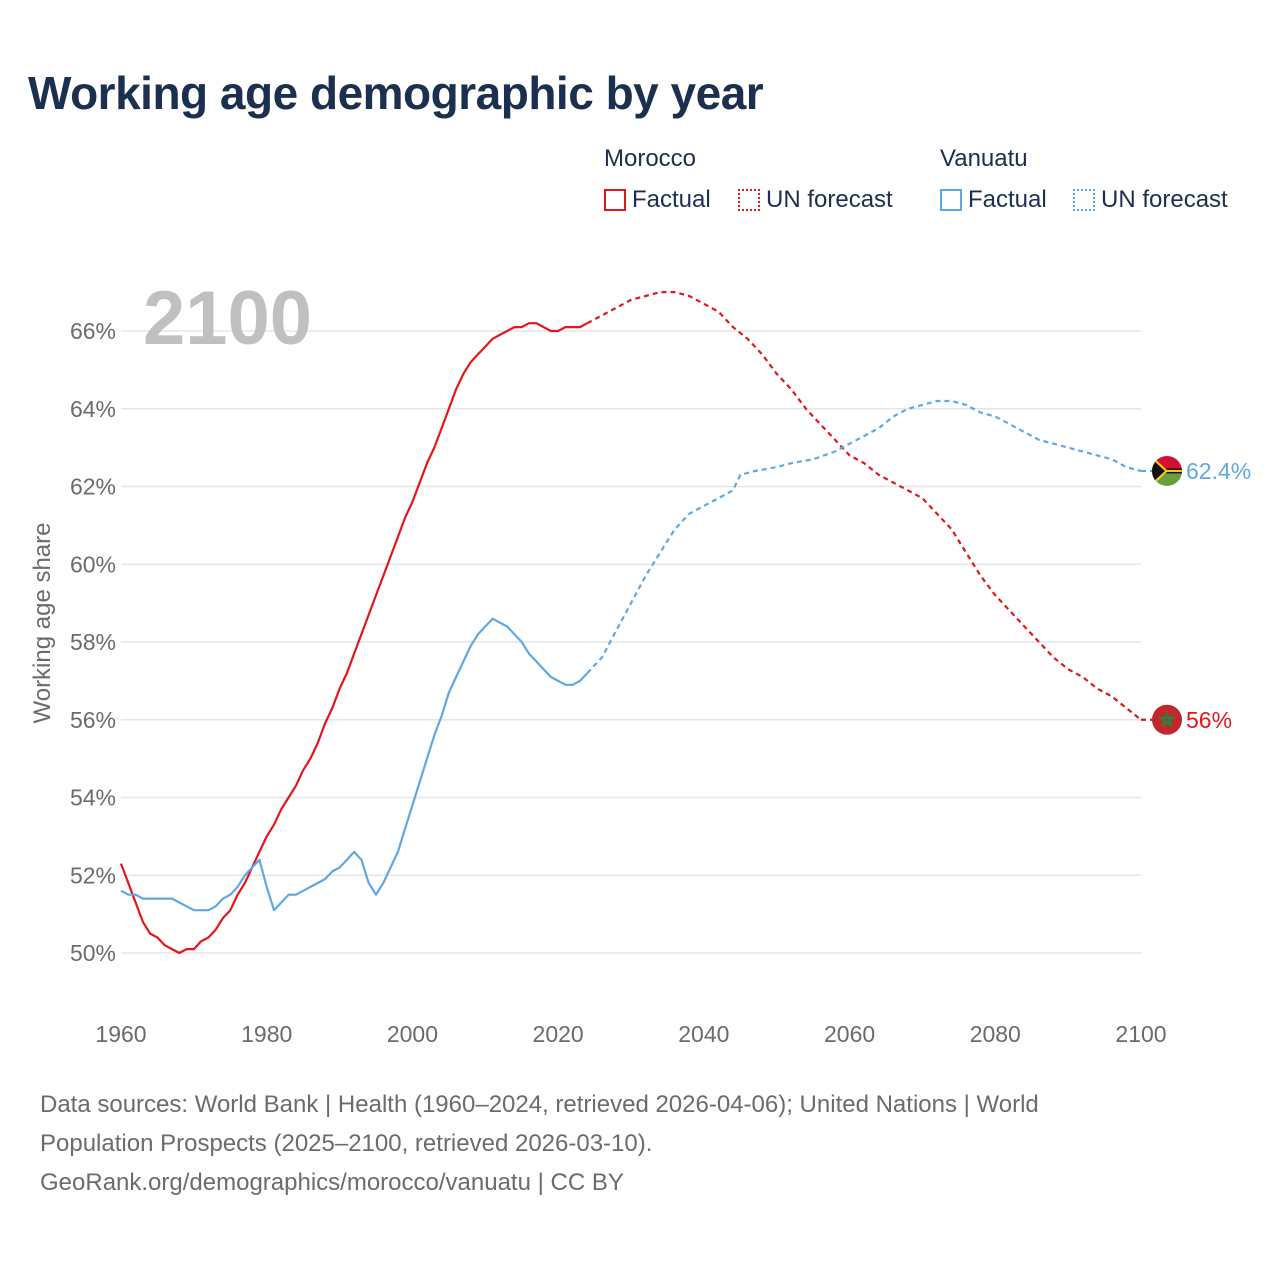 This screenshot has width=1280, height=1280. Describe the element at coordinates (615, 200) in the screenshot. I see `legend-swatch-morocco-factual` at that location.